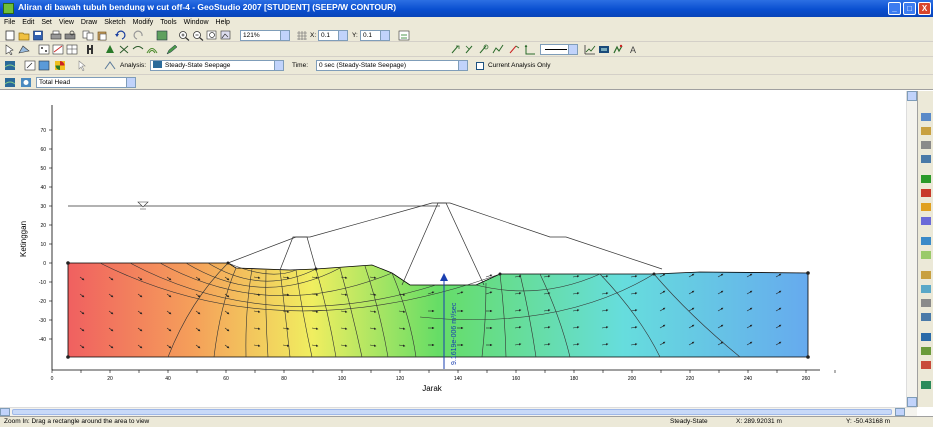 This screenshot has width=933, height=427. I want to click on zoom-select: 121%, so click(265, 35).